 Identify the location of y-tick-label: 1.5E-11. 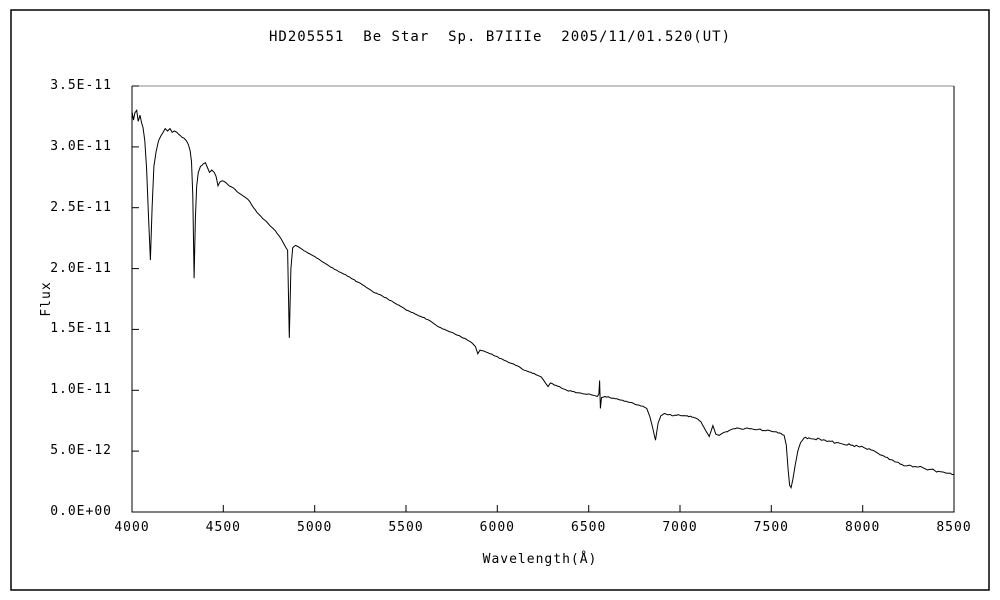
(81, 329).